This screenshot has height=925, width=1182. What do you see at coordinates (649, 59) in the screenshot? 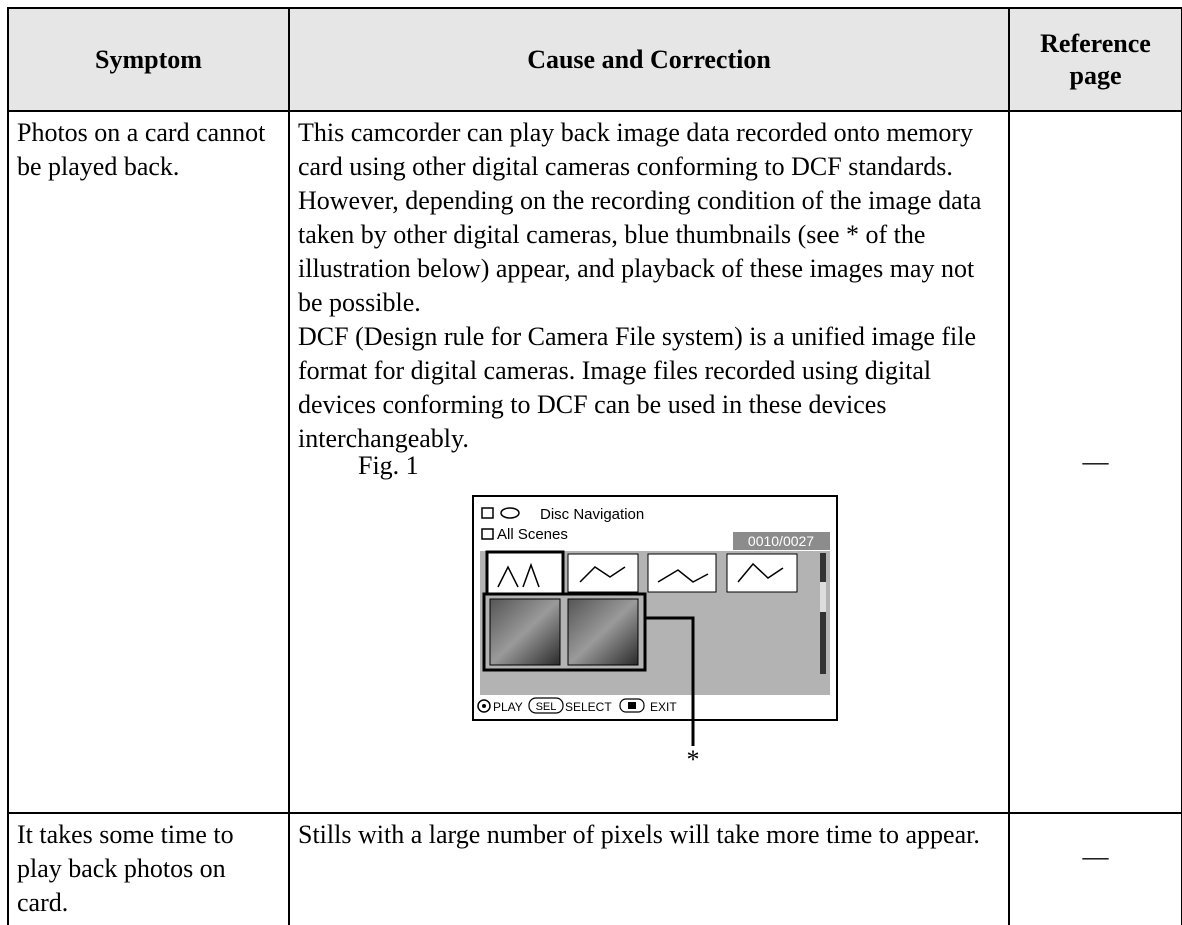
I see `header-cell: Cause and Correction` at bounding box center [649, 59].